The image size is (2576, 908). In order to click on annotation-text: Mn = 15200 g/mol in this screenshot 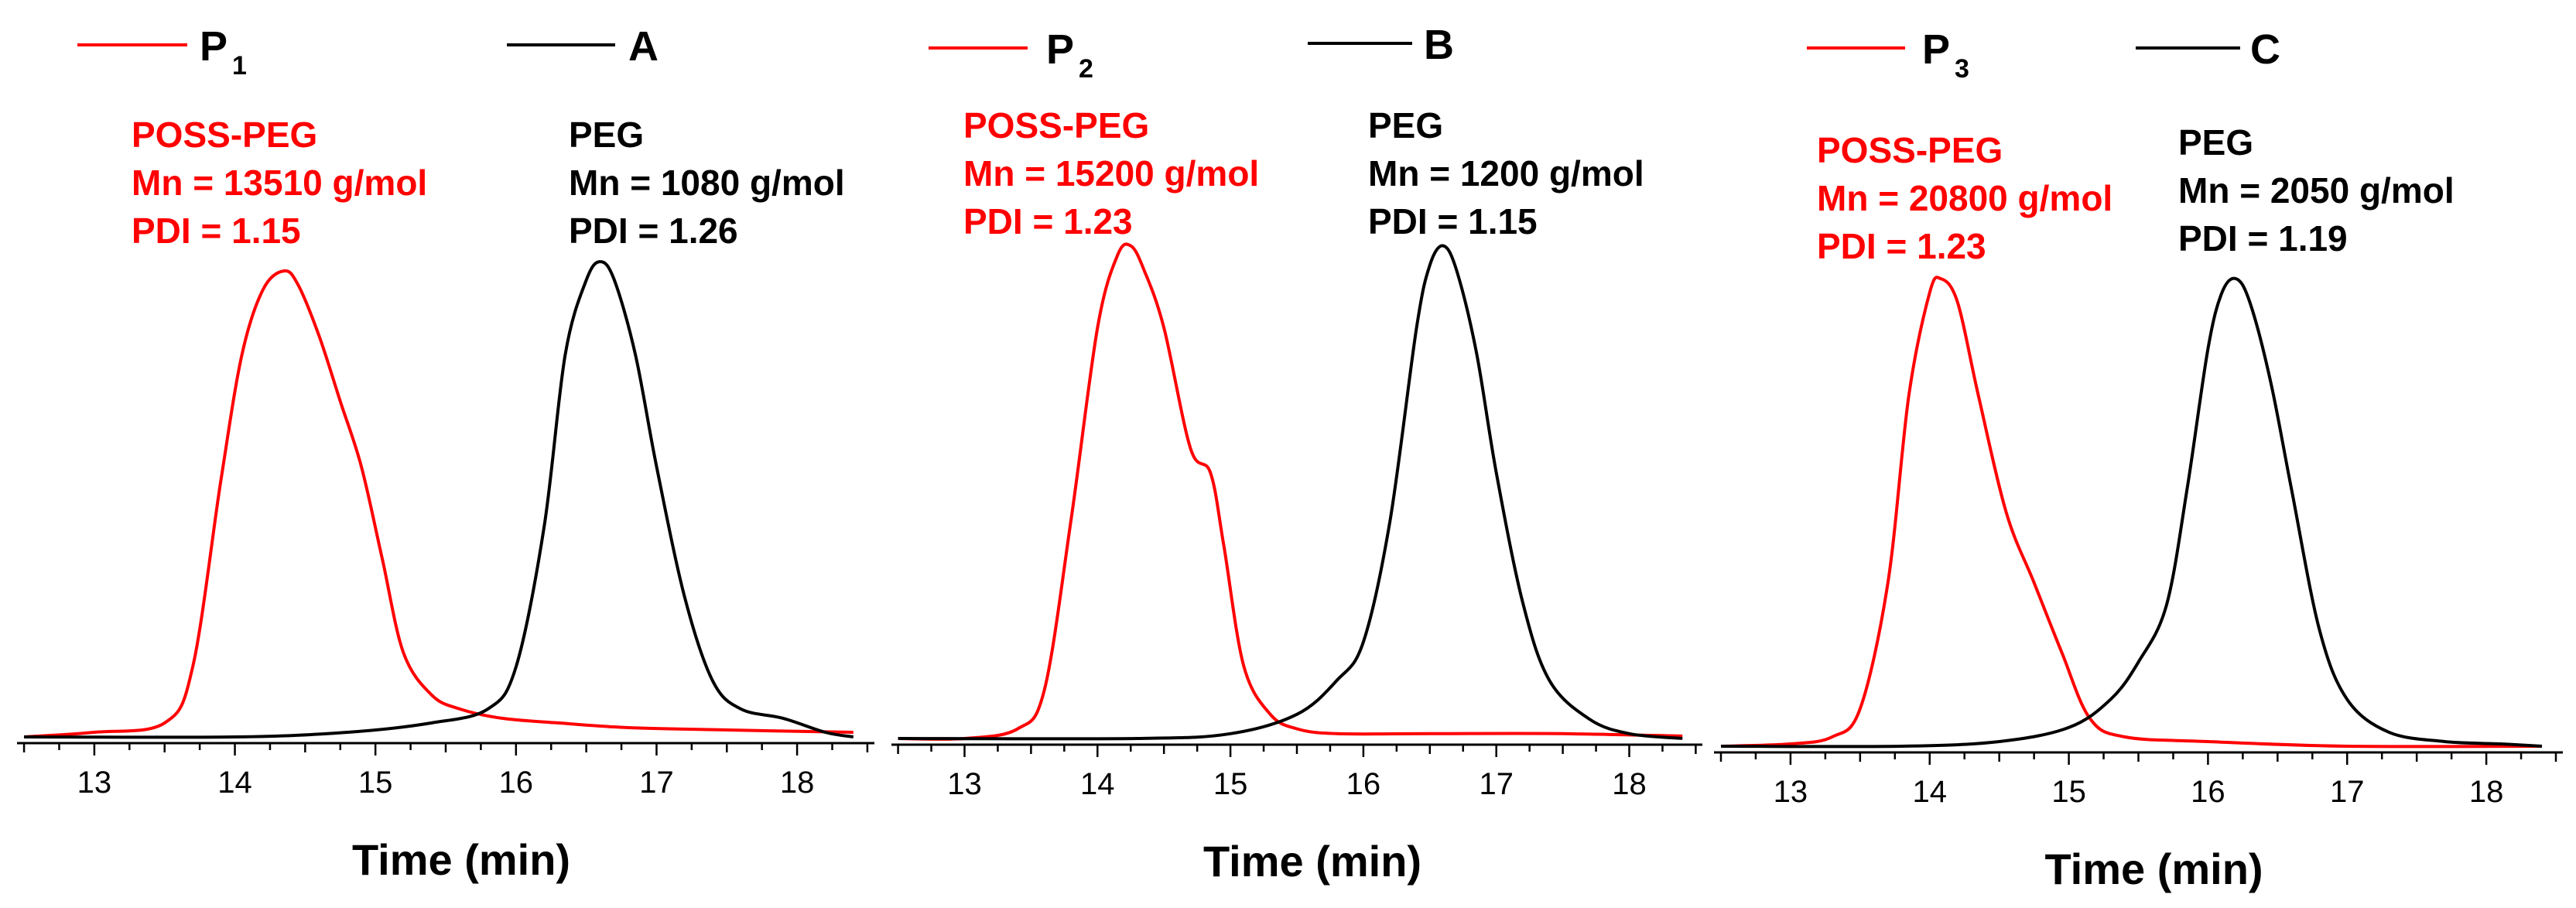, I will do `click(1111, 173)`.